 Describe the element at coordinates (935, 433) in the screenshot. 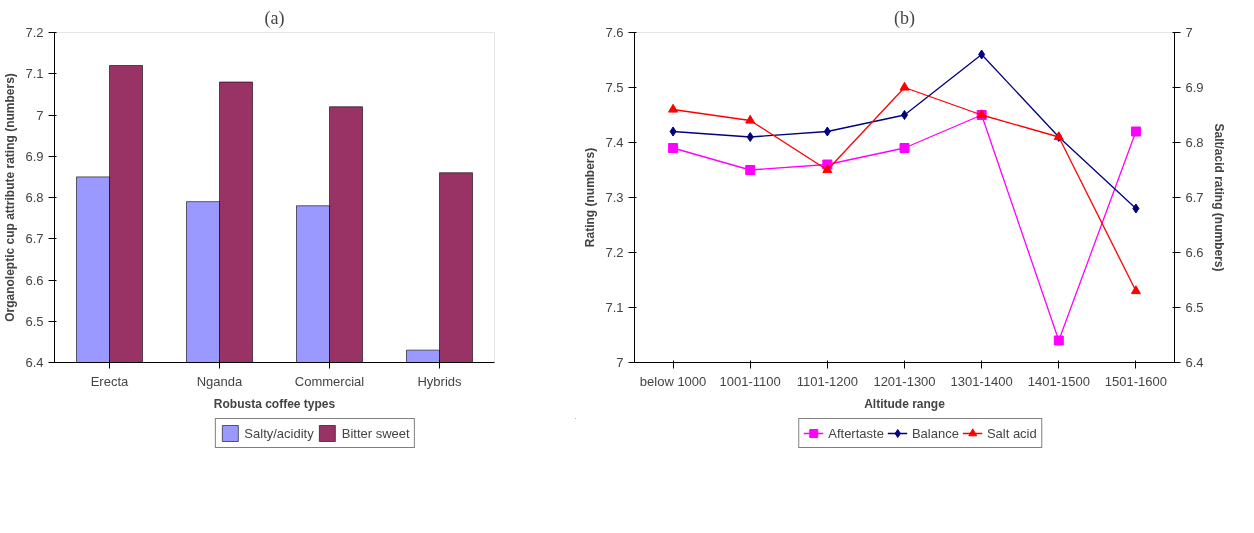

I see `legend-label: Balance` at that location.